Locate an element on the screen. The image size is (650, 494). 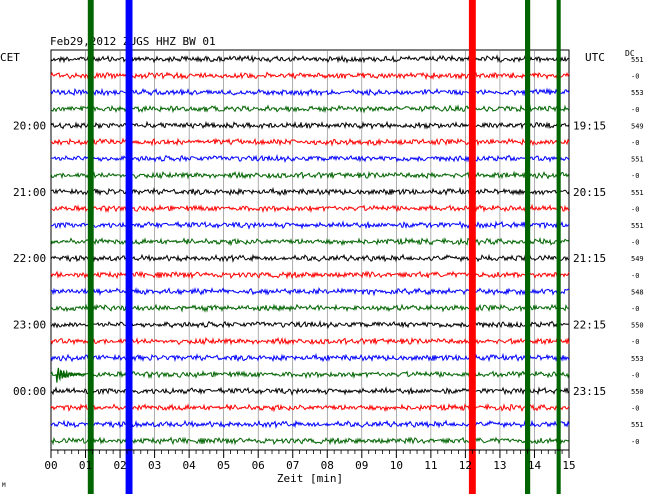
right-hour-label: 23:15 is located at coordinates (589, 391).